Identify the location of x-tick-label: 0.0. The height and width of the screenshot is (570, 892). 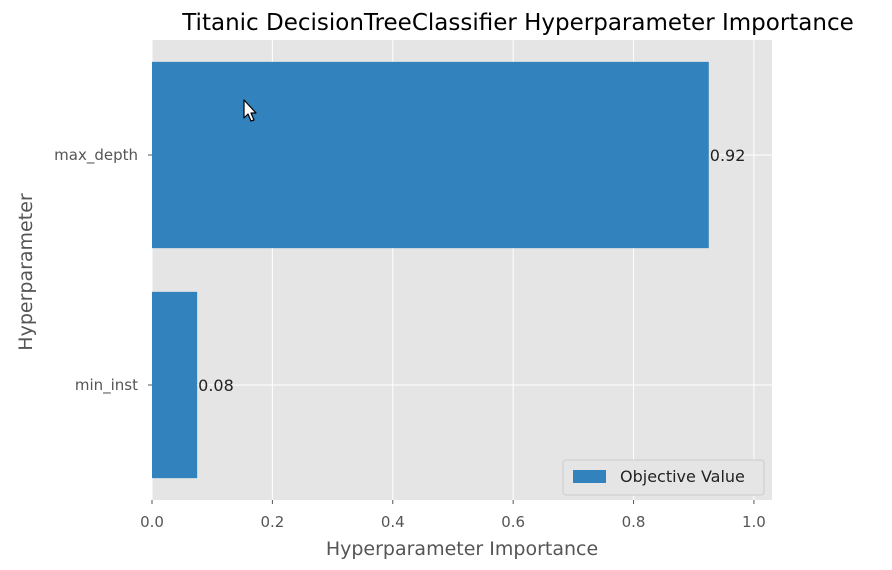
(152, 522).